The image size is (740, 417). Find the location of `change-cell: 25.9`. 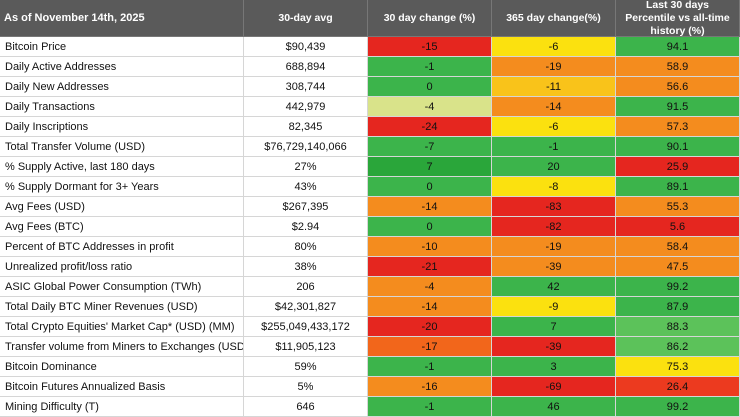

change-cell: 25.9 is located at coordinates (678, 167).